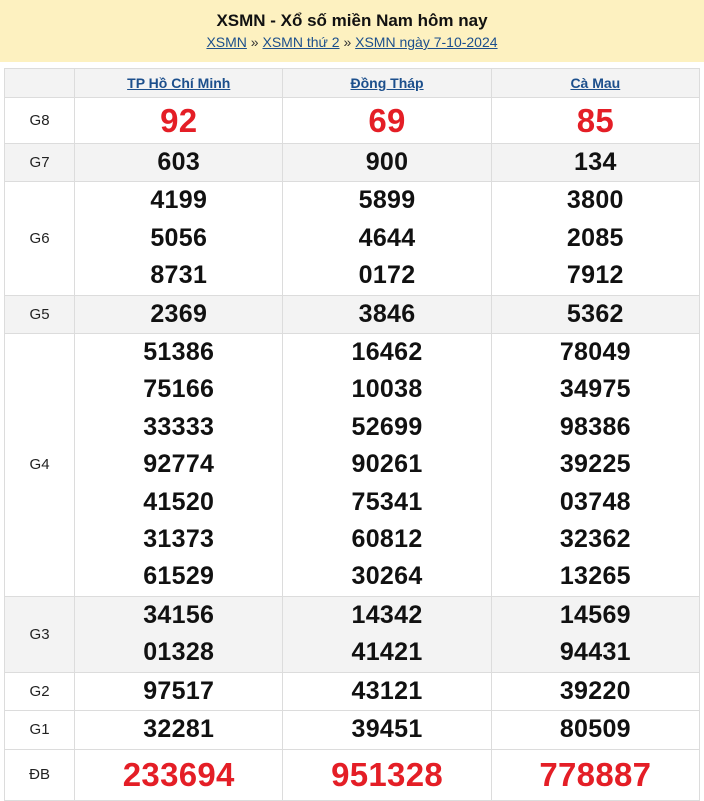 The width and height of the screenshot is (704, 801). Describe the element at coordinates (179, 652) in the screenshot. I see `result-number: 01328` at that location.